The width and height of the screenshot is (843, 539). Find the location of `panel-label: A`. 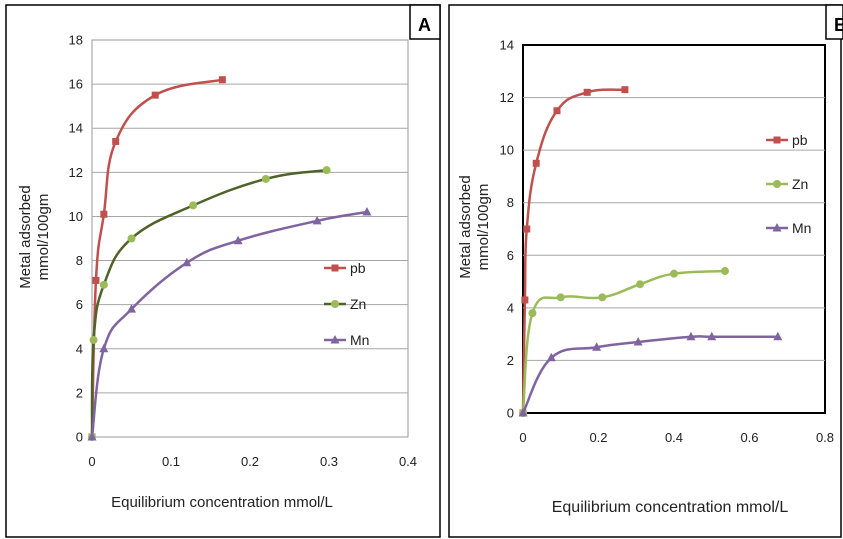

panel-label: A is located at coordinates (424, 25).